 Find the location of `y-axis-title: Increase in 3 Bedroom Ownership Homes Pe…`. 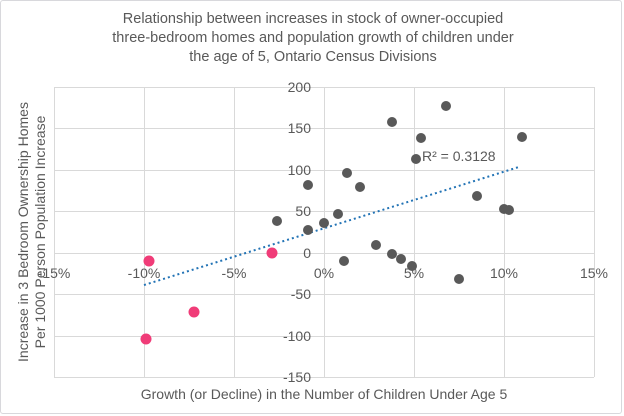

y-axis-title: Increase in 3 Bedroom Ownership Homes Pe… is located at coordinates (32, 232).